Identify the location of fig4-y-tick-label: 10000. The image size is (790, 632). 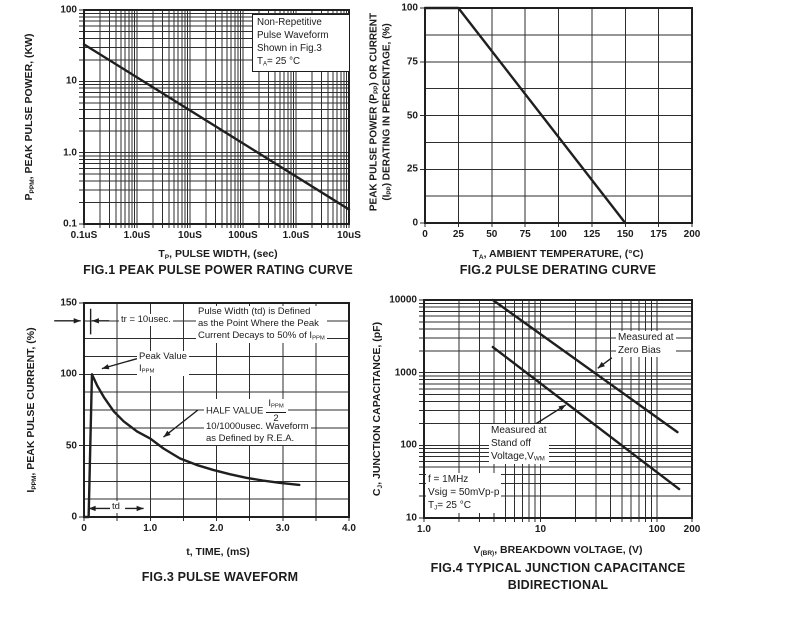
(403, 300).